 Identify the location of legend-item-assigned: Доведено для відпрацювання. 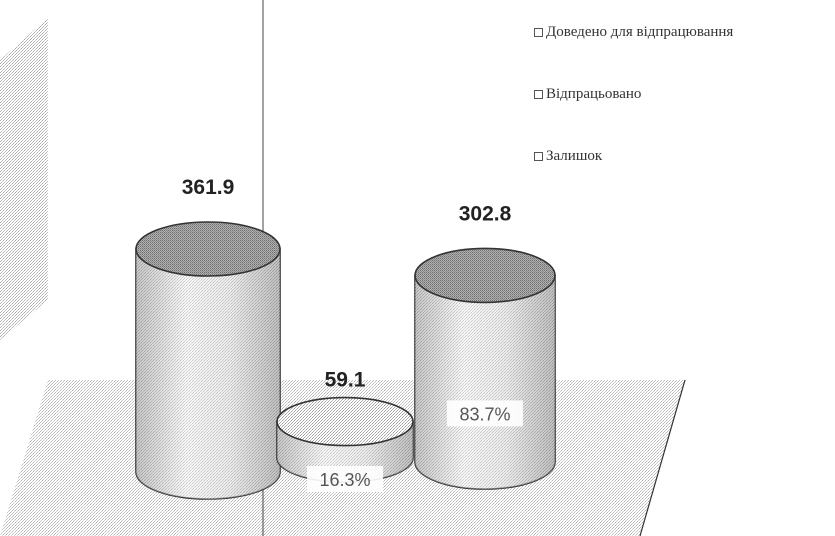
(633, 32).